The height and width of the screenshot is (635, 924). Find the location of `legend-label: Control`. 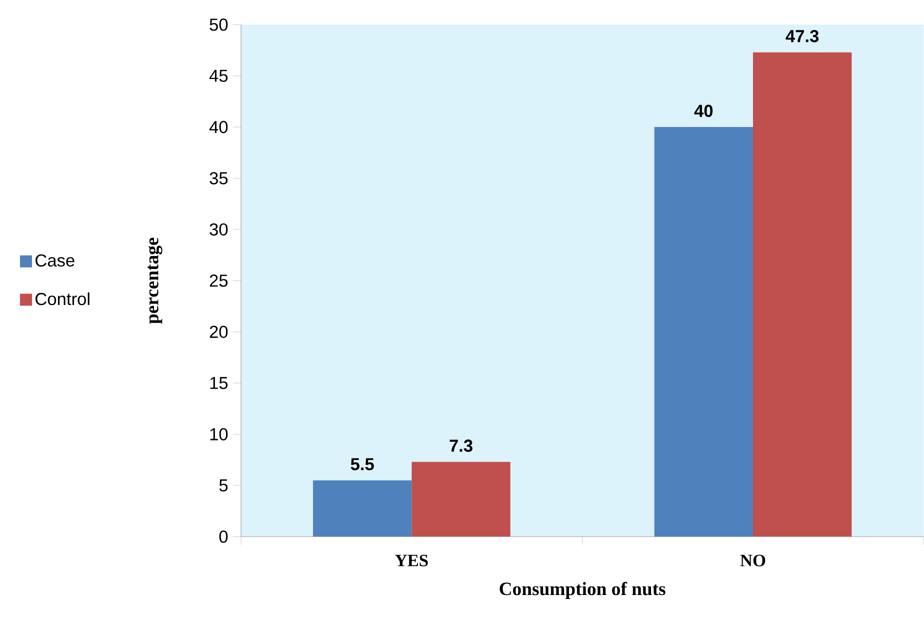

legend-label: Control is located at coordinates (63, 299).